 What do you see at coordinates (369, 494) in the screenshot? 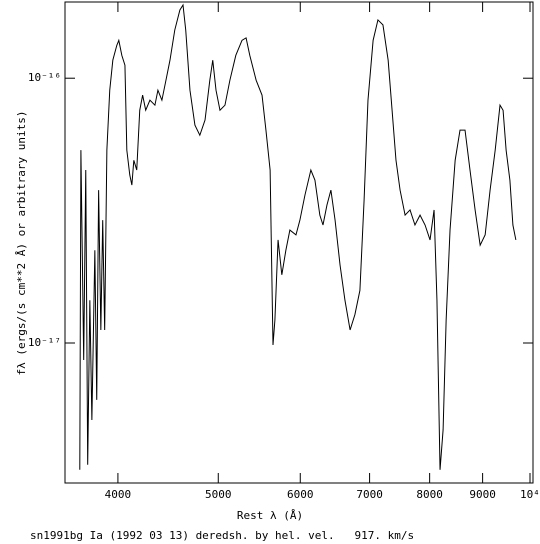
I see `x-tick-label: 7000` at bounding box center [369, 494].